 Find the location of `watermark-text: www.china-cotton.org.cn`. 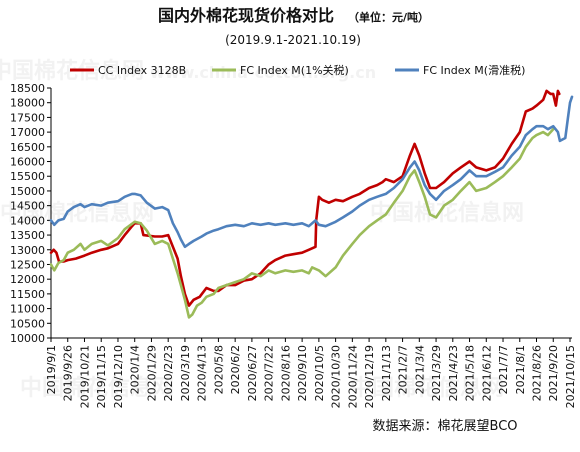

watermark-text: www.china-cotton.org.cn is located at coordinates (263, 72).